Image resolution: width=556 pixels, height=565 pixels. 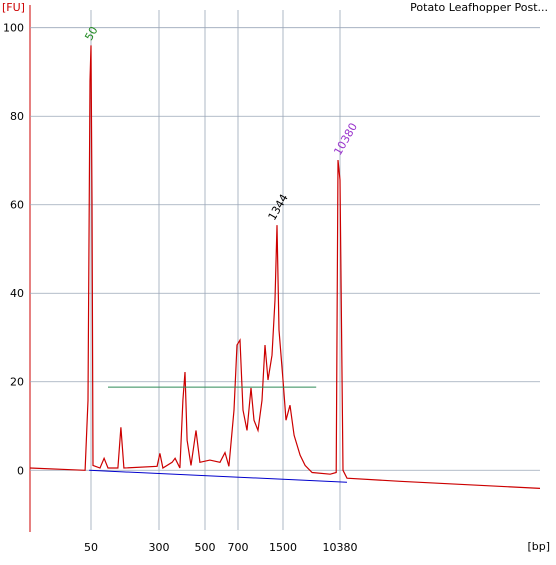 What do you see at coordinates (13, 28) in the screenshot?
I see `y-tick-label: 100` at bounding box center [13, 28].